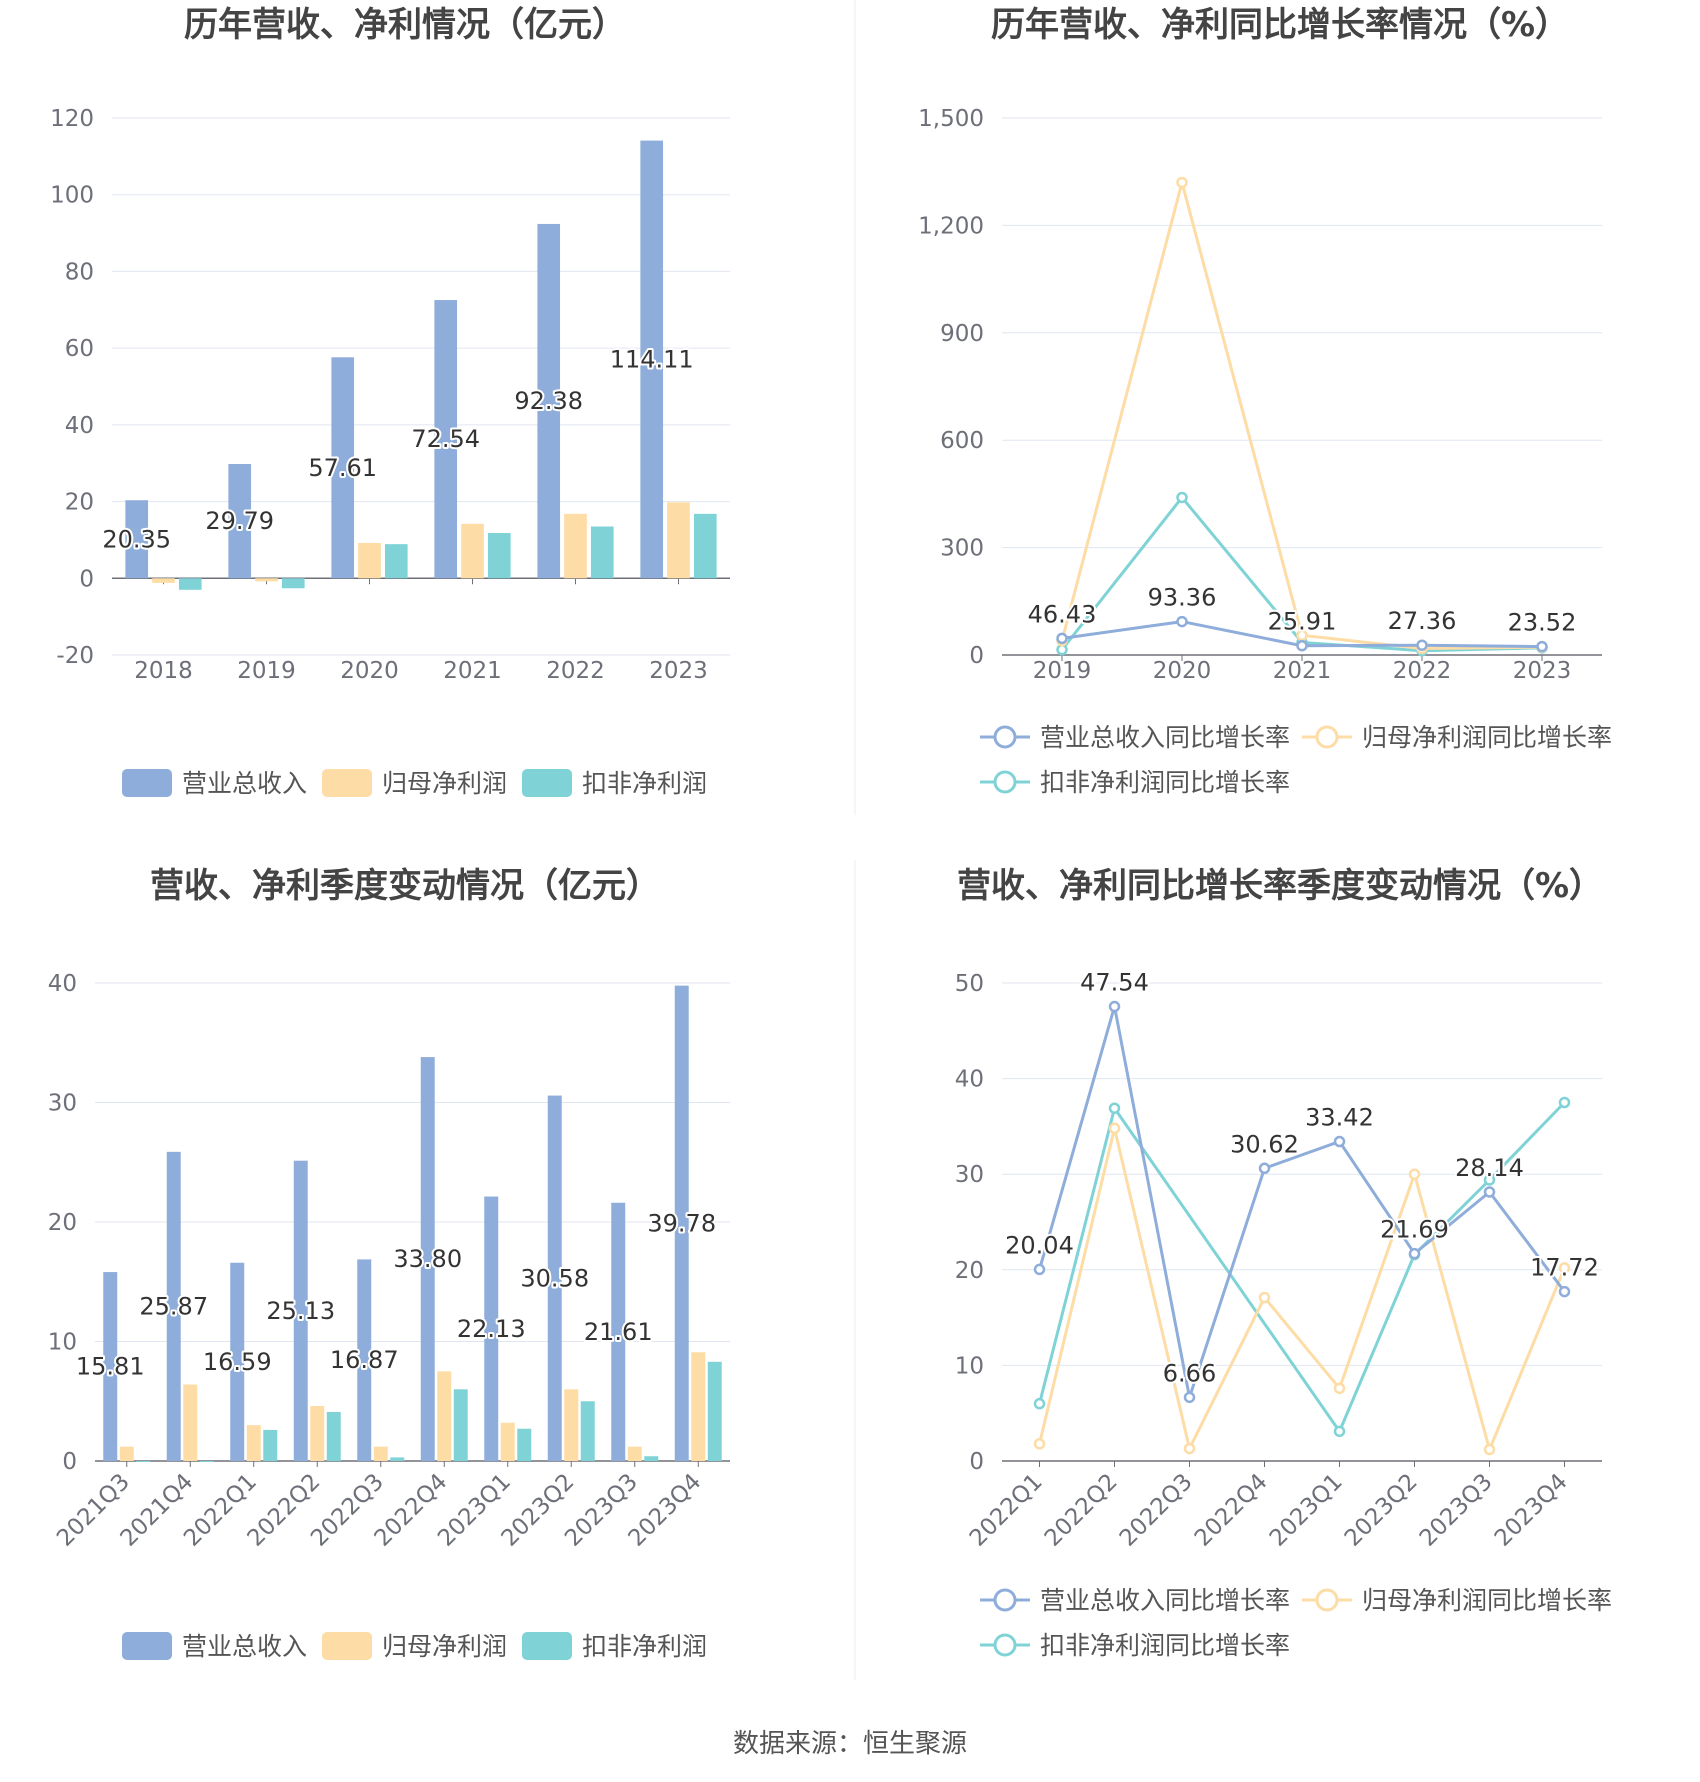 The height and width of the screenshot is (1782, 1700). What do you see at coordinates (237, 1362) in the screenshot?
I see `bar-data-label: 16.59` at bounding box center [237, 1362].